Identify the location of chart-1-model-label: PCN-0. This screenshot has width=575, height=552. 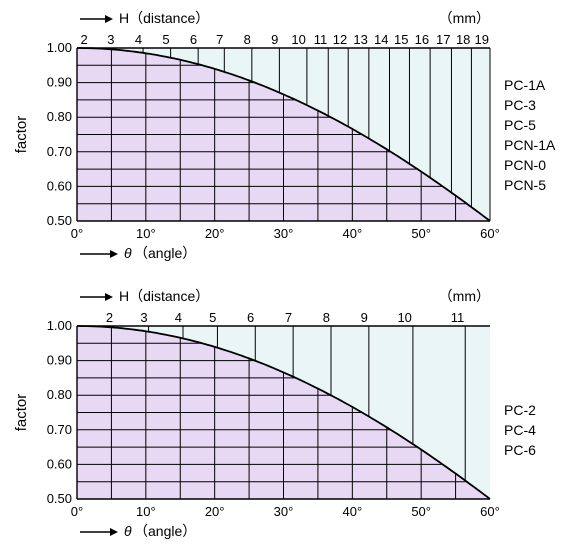
(525, 165).